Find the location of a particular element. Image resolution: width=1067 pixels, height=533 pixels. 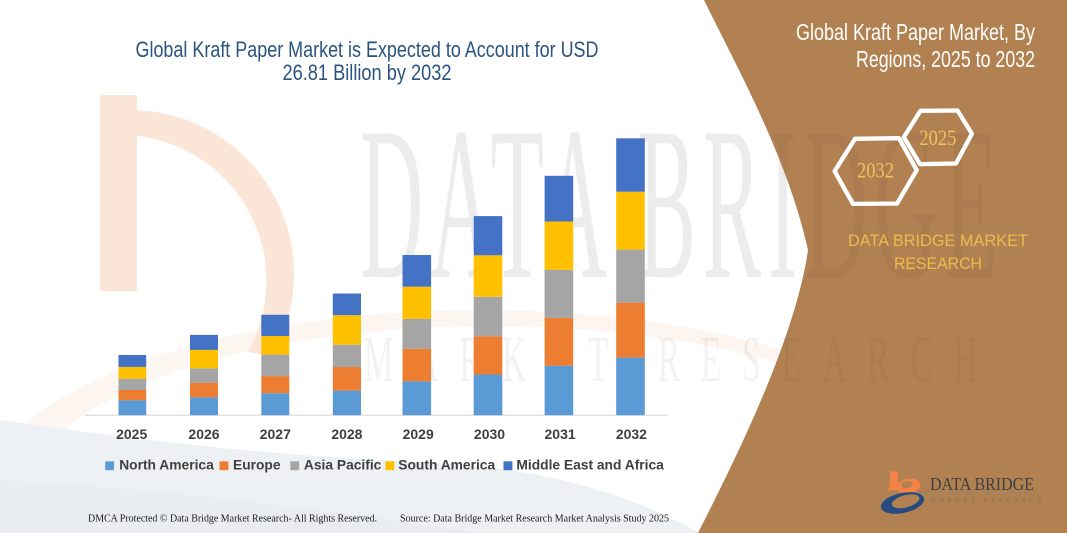

svg-text: Regions, 2025 to 2032 is located at coordinates (945, 59).